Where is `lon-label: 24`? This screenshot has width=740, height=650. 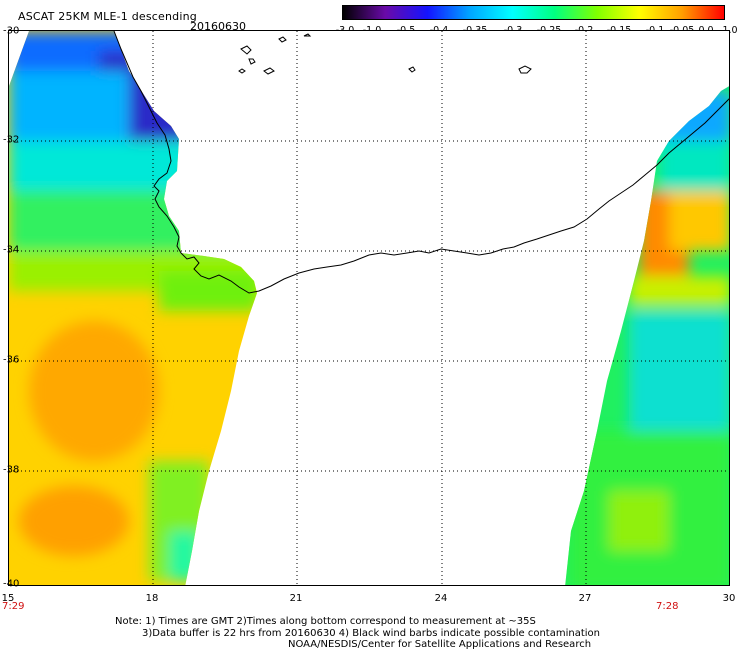 lon-label: 24 is located at coordinates (441, 598).